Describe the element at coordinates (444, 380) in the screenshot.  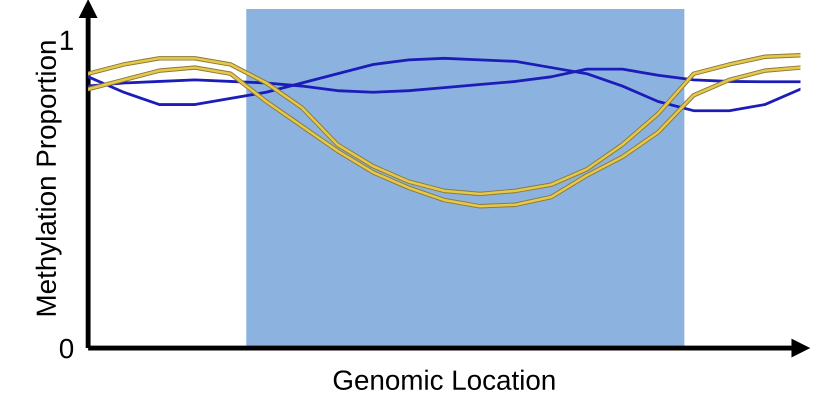
I see `x-axis-title: Genomic Location` at that location.